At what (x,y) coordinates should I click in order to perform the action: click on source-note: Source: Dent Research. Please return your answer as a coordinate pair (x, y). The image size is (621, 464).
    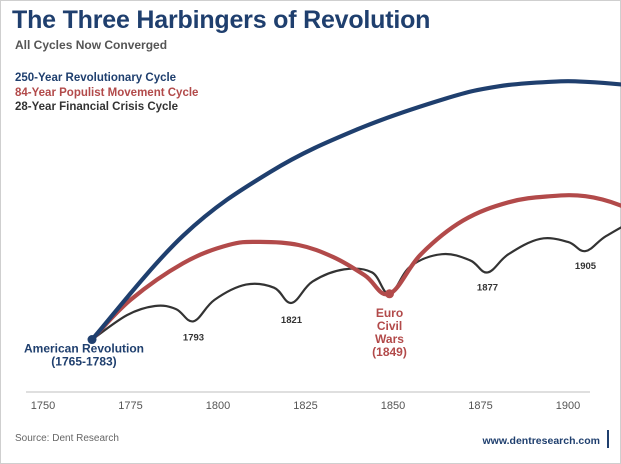
    Looking at the image, I should click on (67, 438).